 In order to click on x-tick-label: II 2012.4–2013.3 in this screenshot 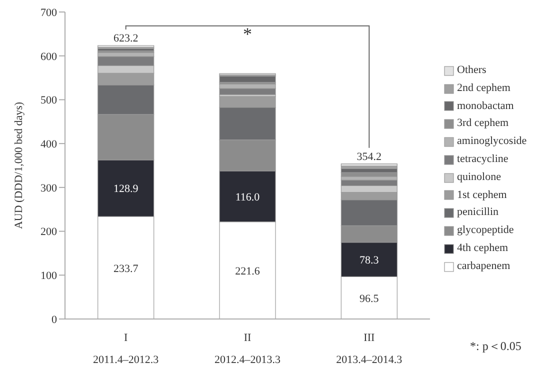, I will do `click(247, 349)`.